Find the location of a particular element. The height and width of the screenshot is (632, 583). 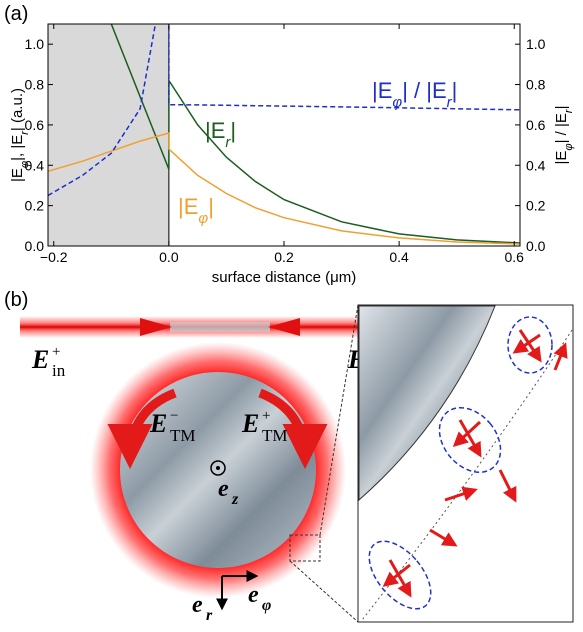

y-tick-label: 0.4 is located at coordinates (35, 165).